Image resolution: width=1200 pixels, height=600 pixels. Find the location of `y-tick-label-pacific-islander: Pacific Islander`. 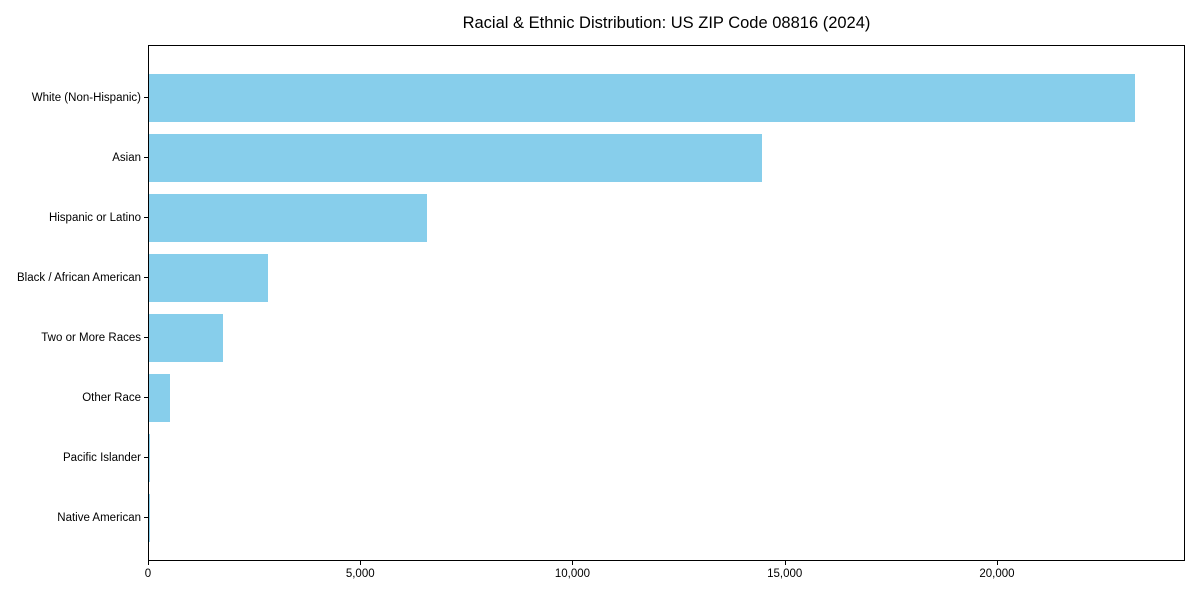

y-tick-label-pacific-islander: Pacific Islander is located at coordinates (102, 458).